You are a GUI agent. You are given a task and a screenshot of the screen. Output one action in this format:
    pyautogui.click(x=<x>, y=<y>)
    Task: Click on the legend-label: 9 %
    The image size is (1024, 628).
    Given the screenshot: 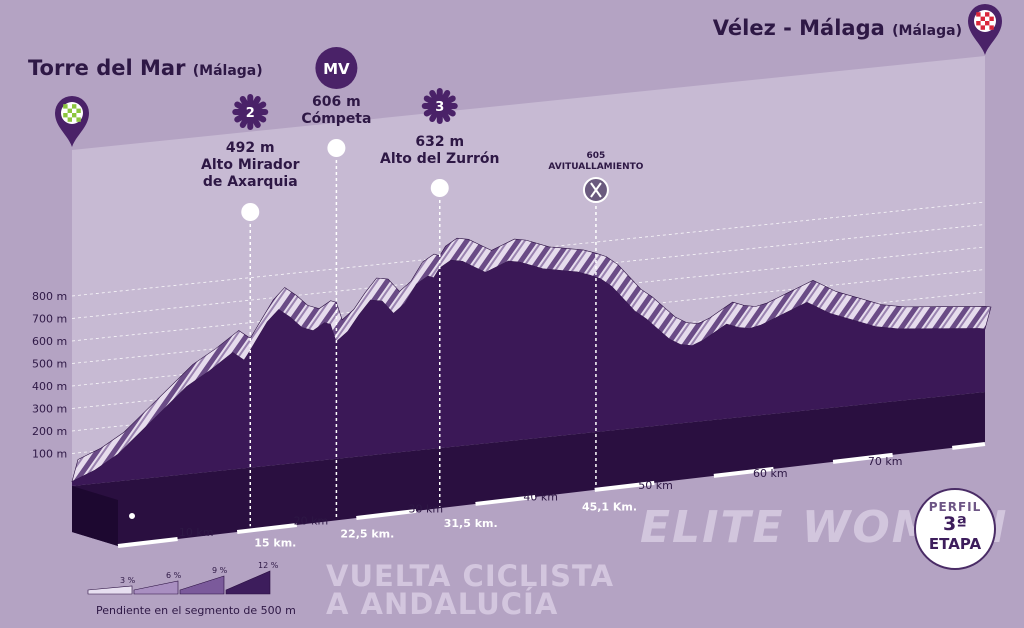 What is the action you would take?
    pyautogui.click(x=220, y=570)
    